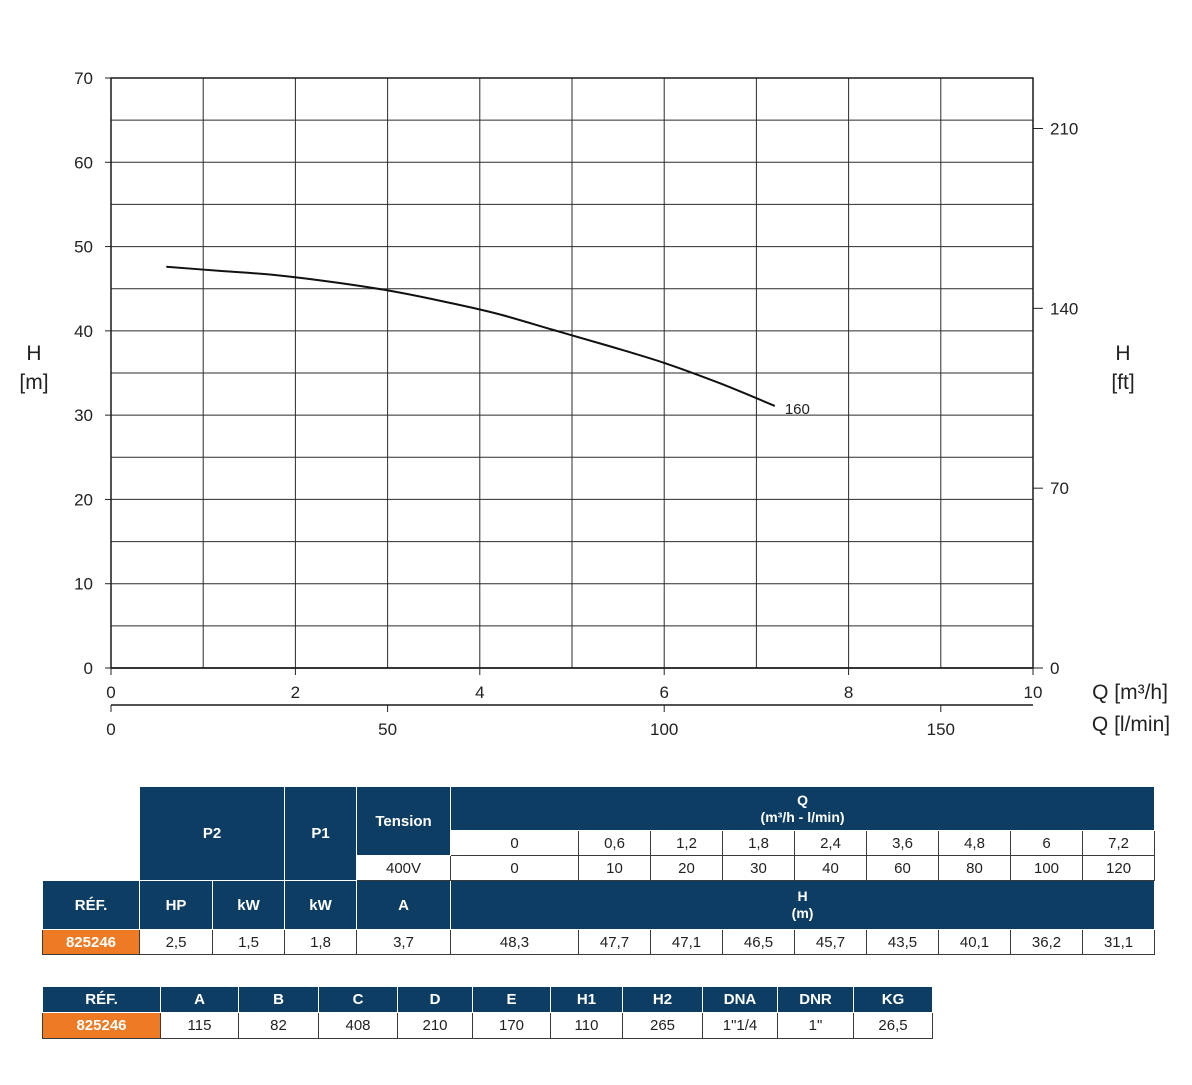  What do you see at coordinates (586, 999) in the screenshot?
I see `dimension-header-cell: H1` at bounding box center [586, 999].